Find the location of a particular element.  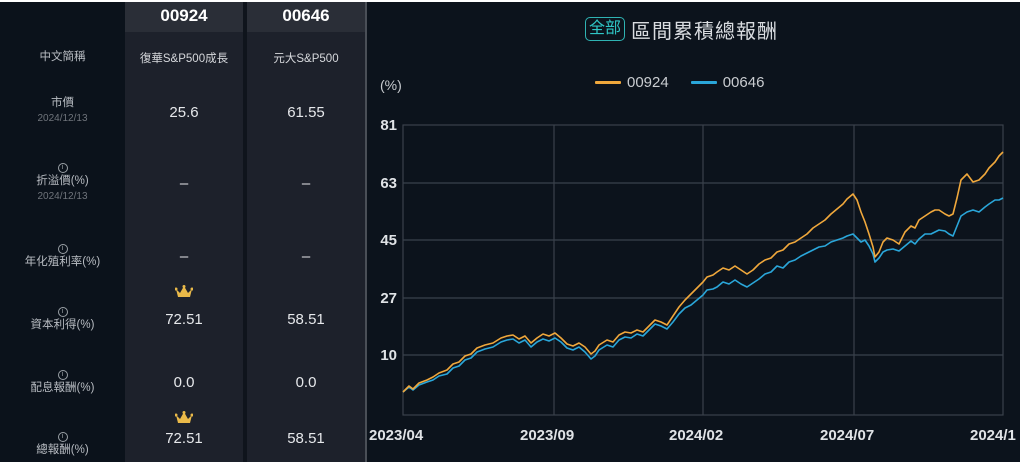

row-label-column is located at coordinates (62, 232).